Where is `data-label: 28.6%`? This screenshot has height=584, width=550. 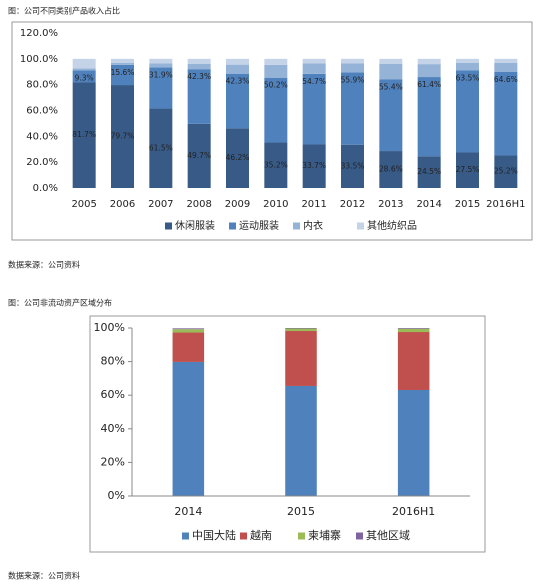
data-label: 28.6% is located at coordinates (391, 169).